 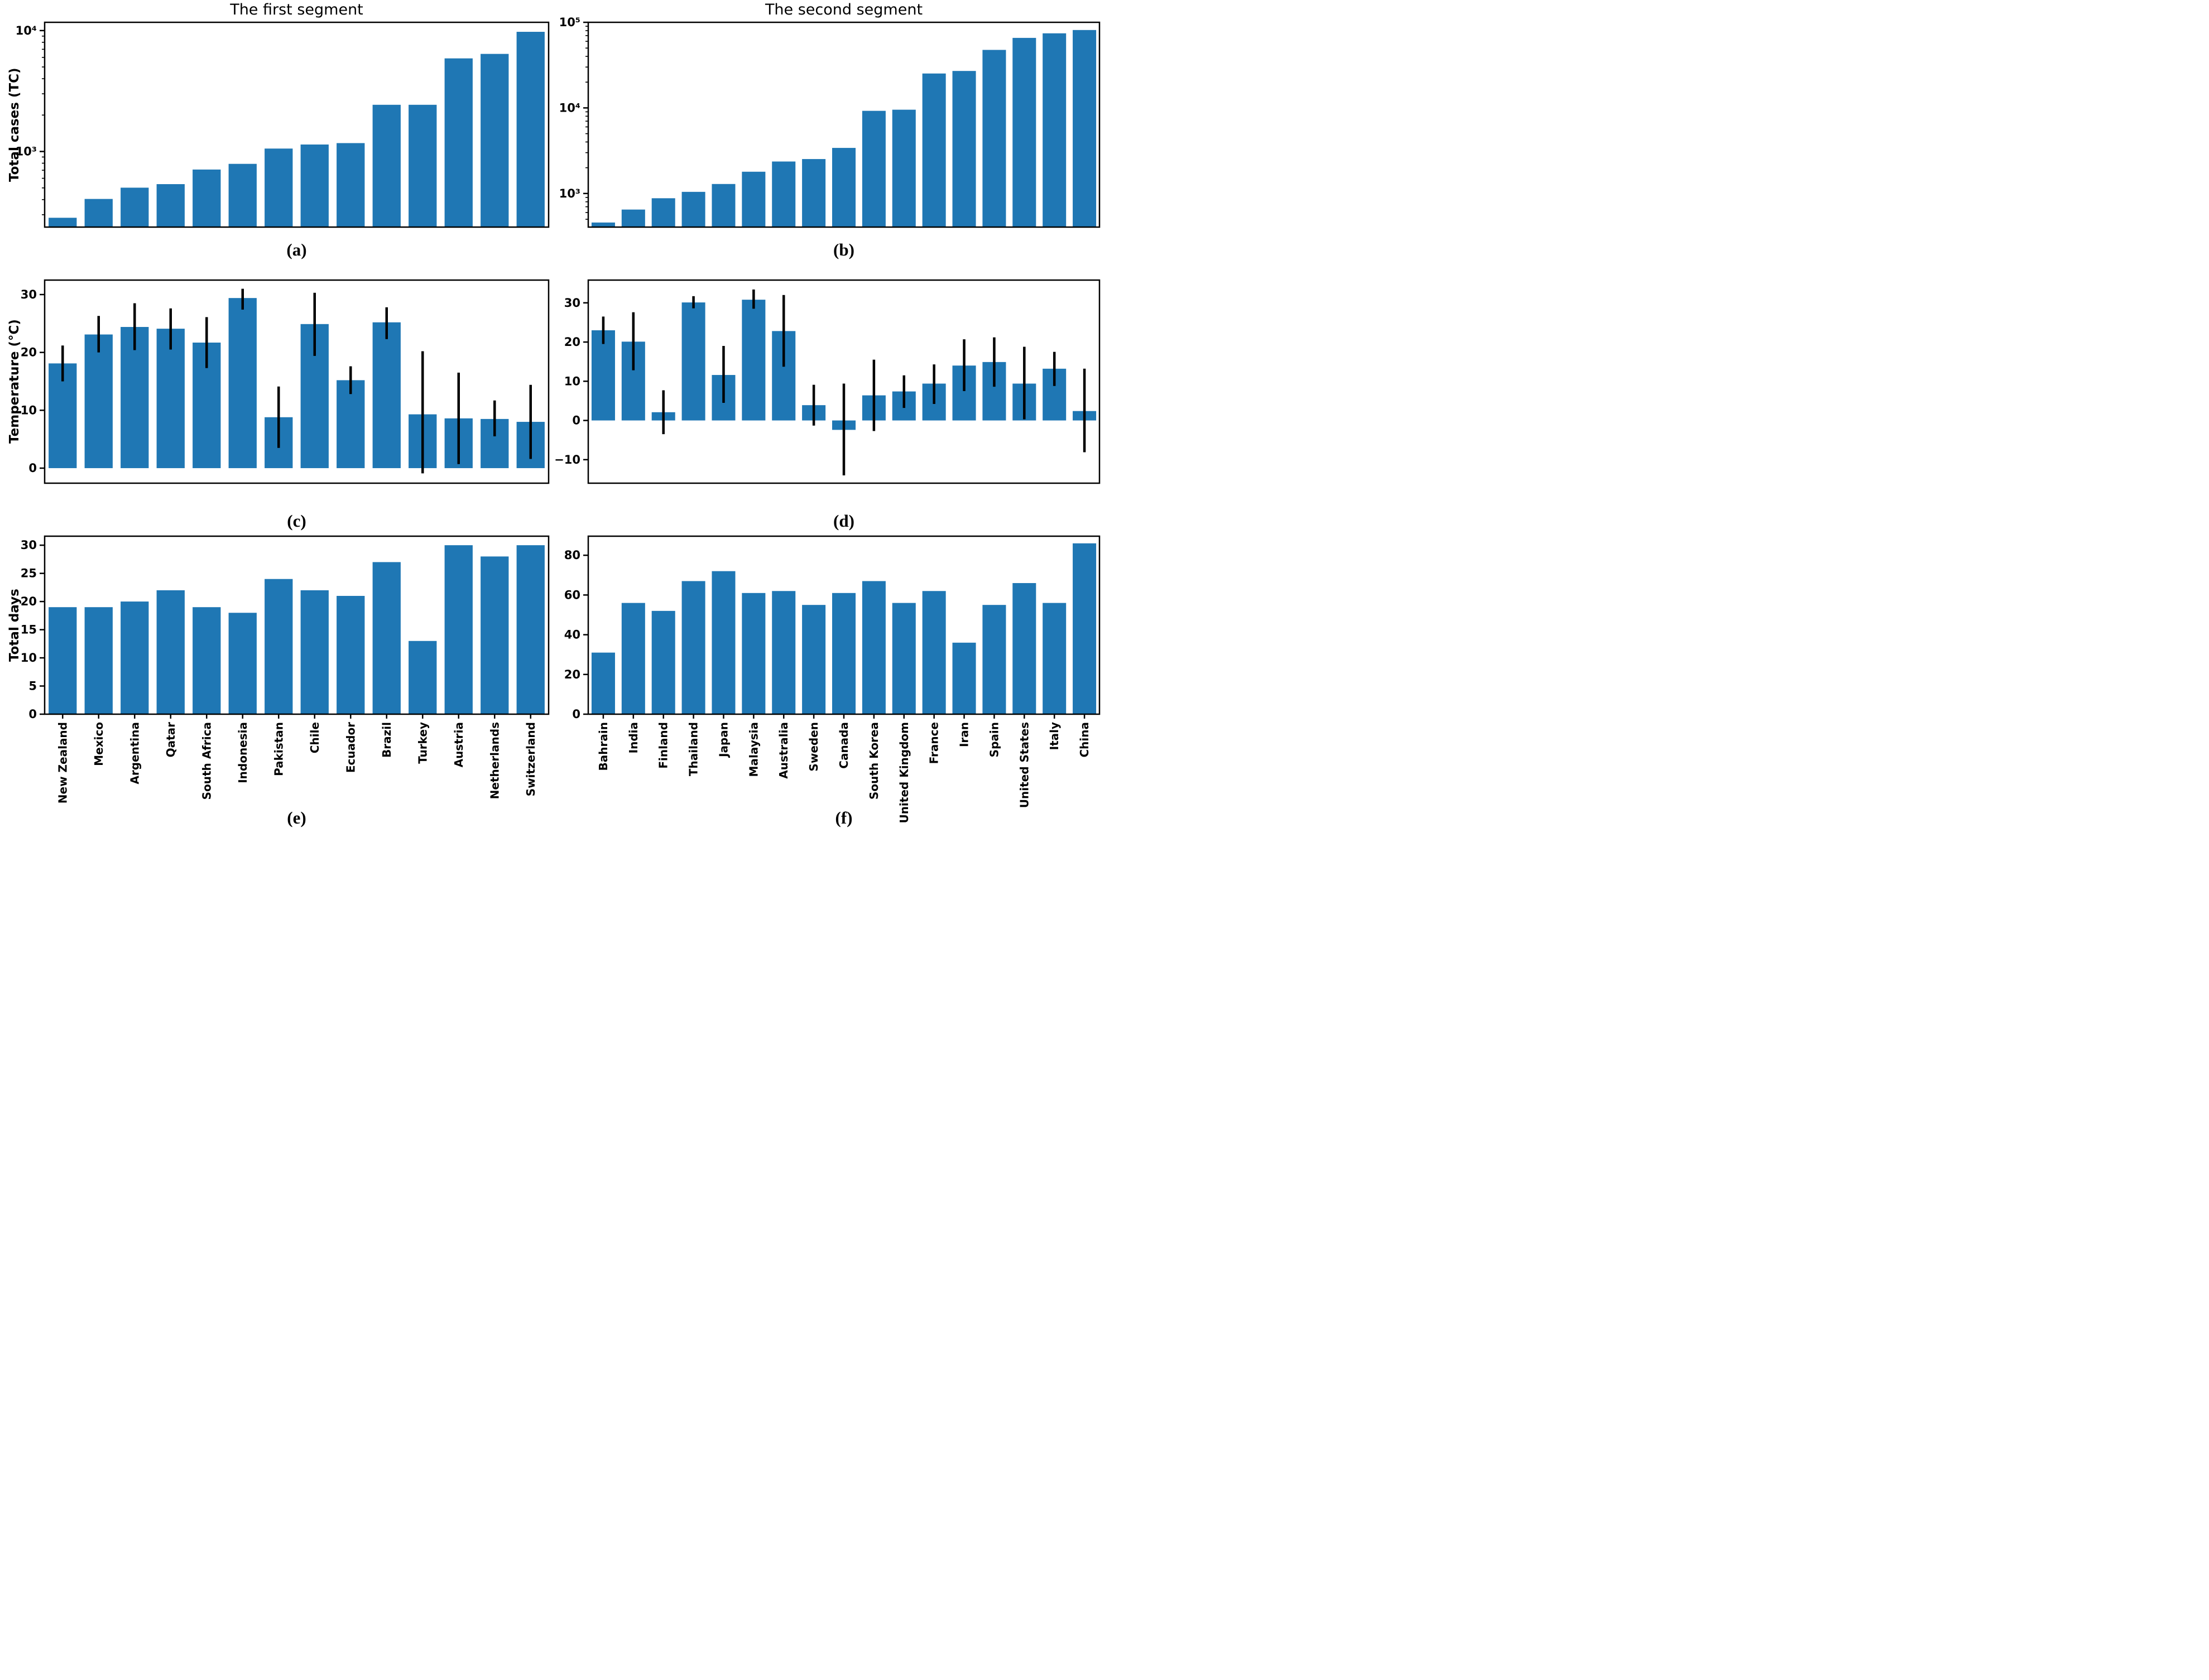 What do you see at coordinates (458, 745) in the screenshot?
I see `x-tick-label-austria: Austria` at bounding box center [458, 745].